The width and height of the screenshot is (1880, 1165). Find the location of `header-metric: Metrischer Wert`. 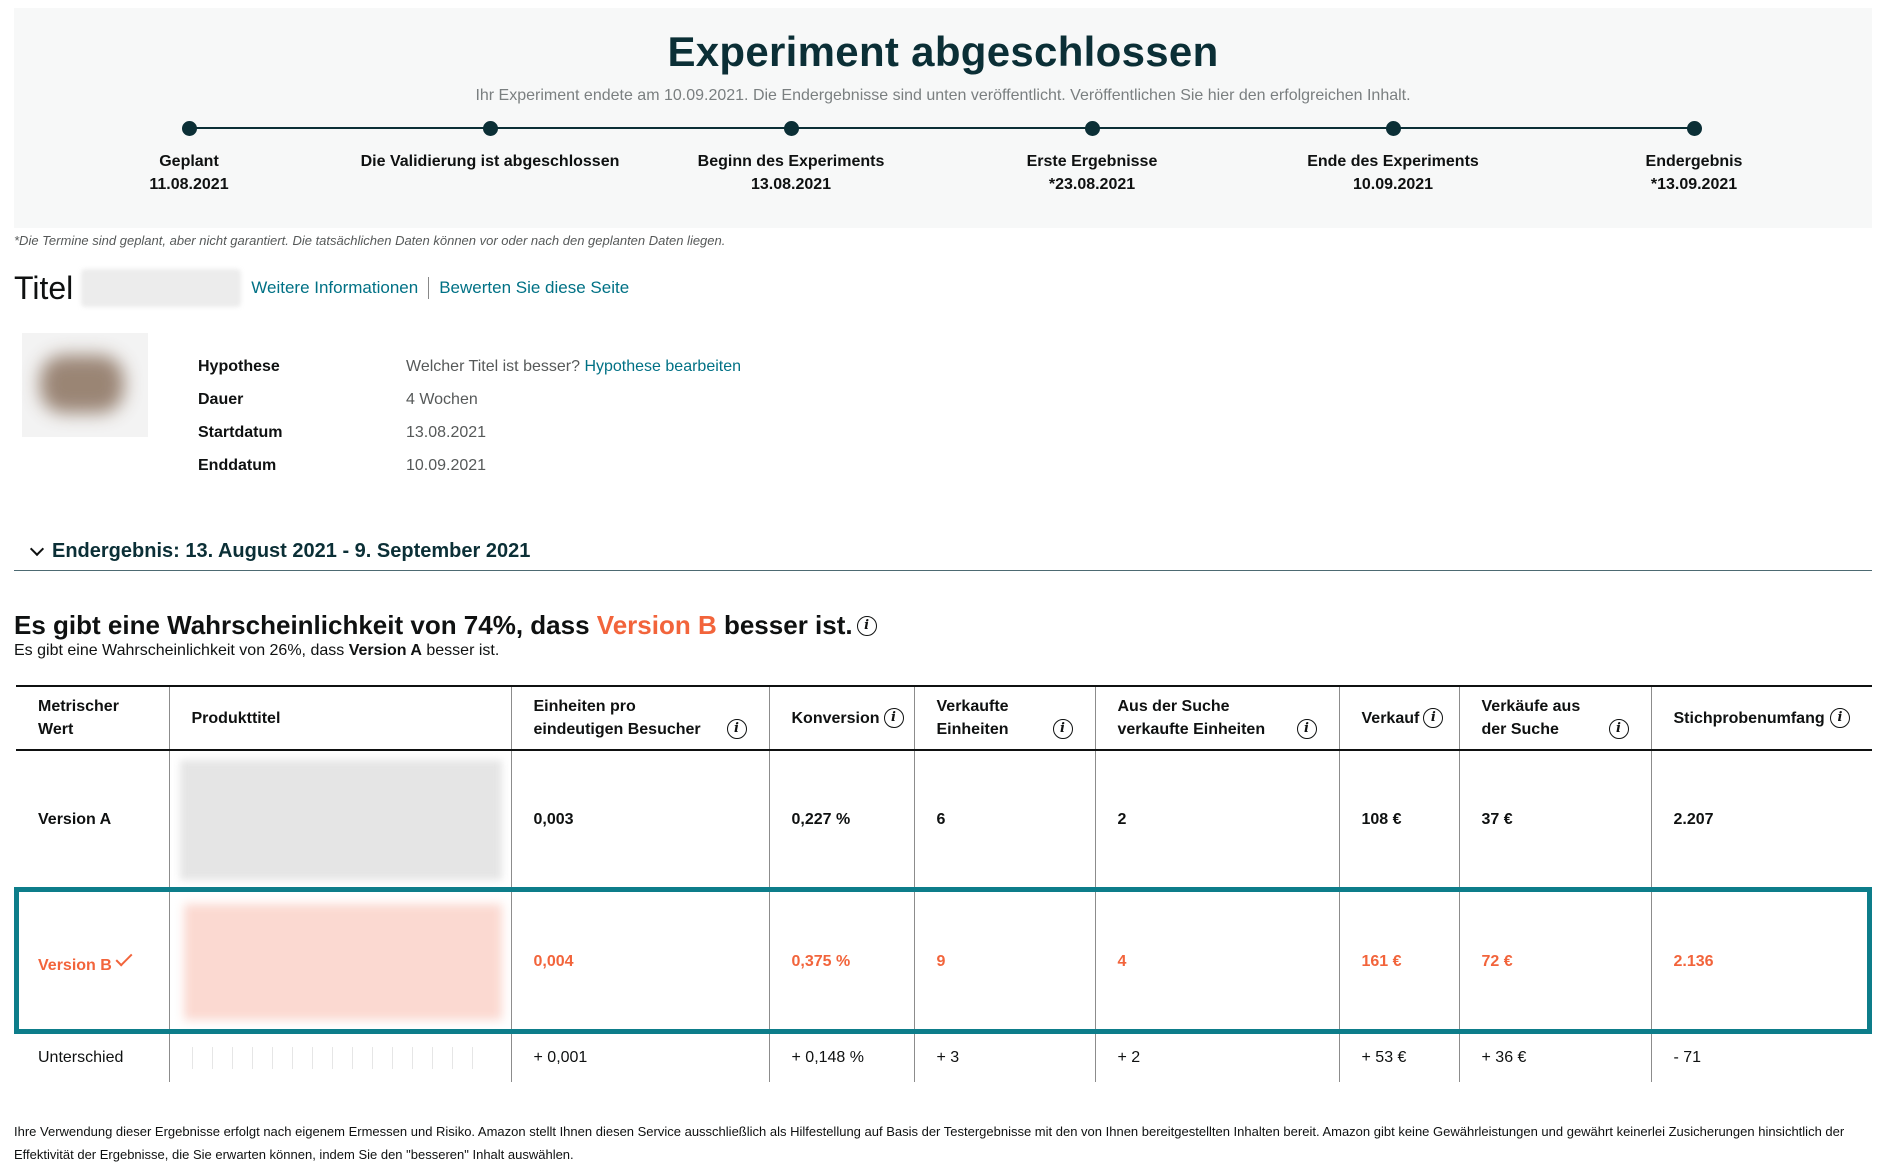

header-metric: Metrischer Wert is located at coordinates (92, 718).